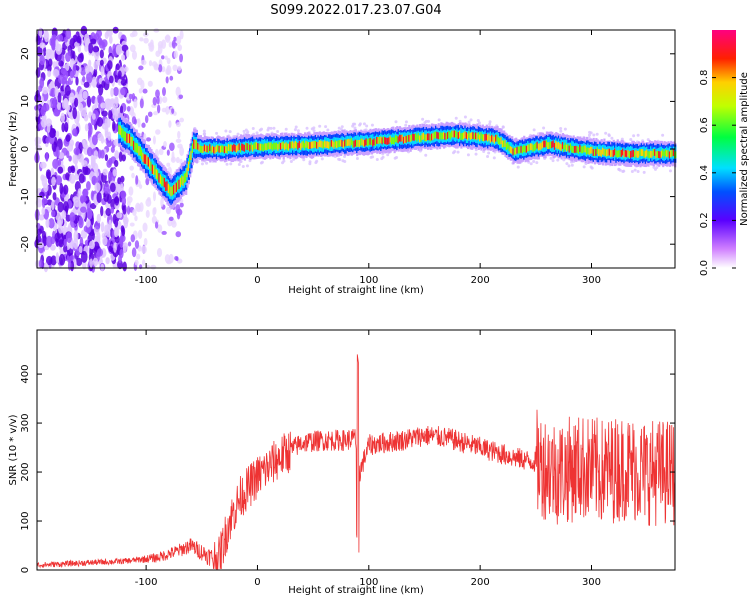  Describe the element at coordinates (591, 582) in the screenshot. I see `x-tick-label: 300` at that location.